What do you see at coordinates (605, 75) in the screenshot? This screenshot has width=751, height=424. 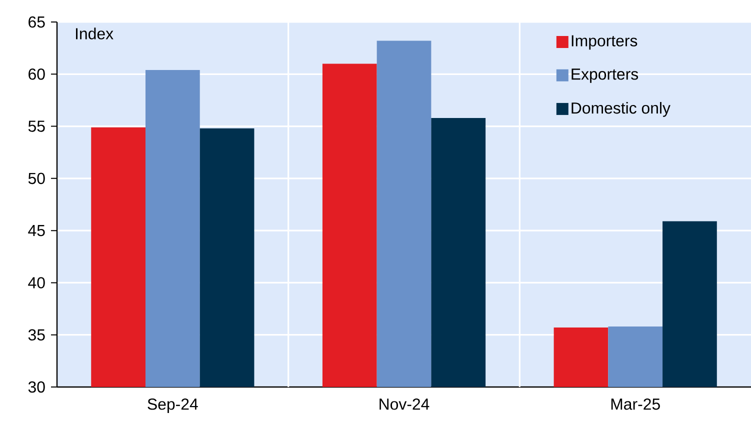 I see `legend-label: Exporters` at bounding box center [605, 75].